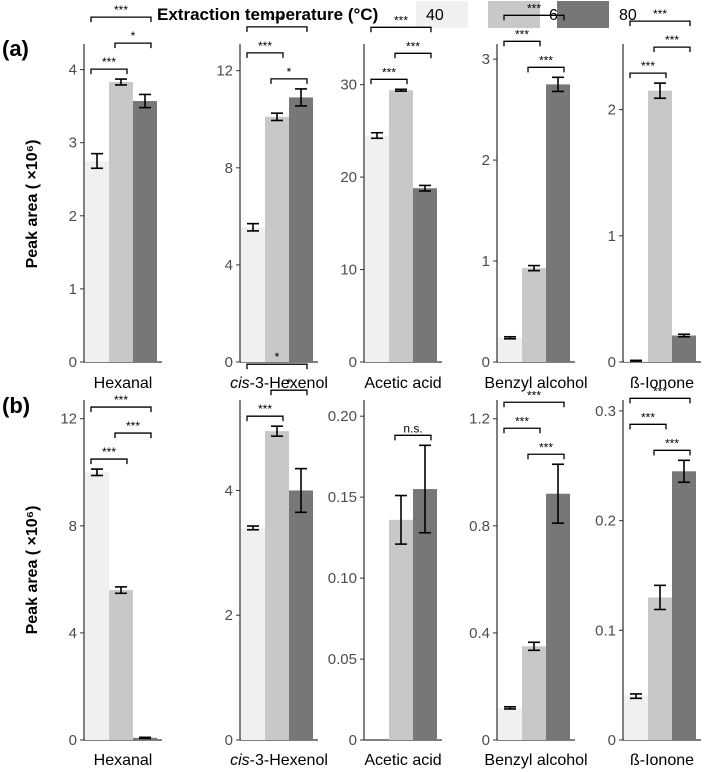 The width and height of the screenshot is (722, 772). Describe the element at coordinates (435, 15) in the screenshot. I see `legend-label-40: 40` at that location.